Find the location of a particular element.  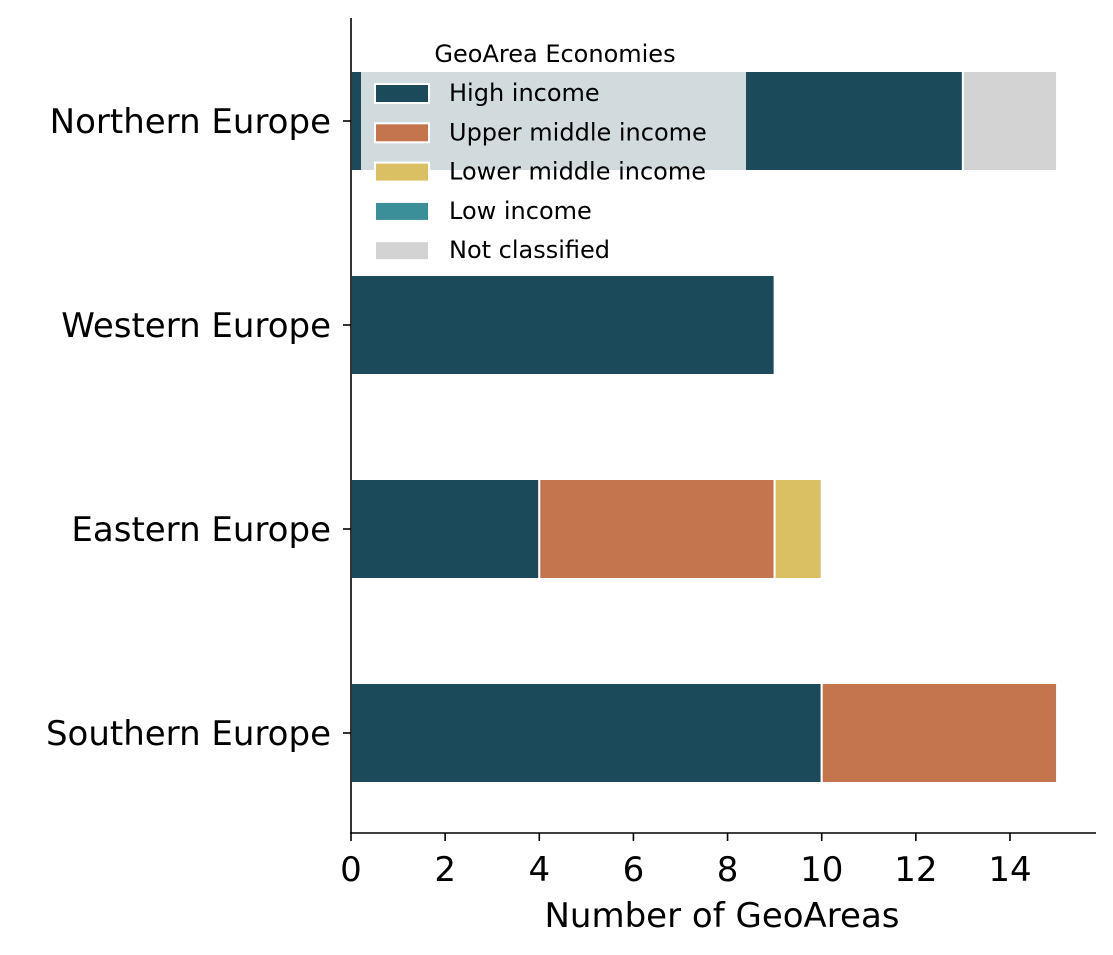

x-tick-label: 10 is located at coordinates (821, 870).